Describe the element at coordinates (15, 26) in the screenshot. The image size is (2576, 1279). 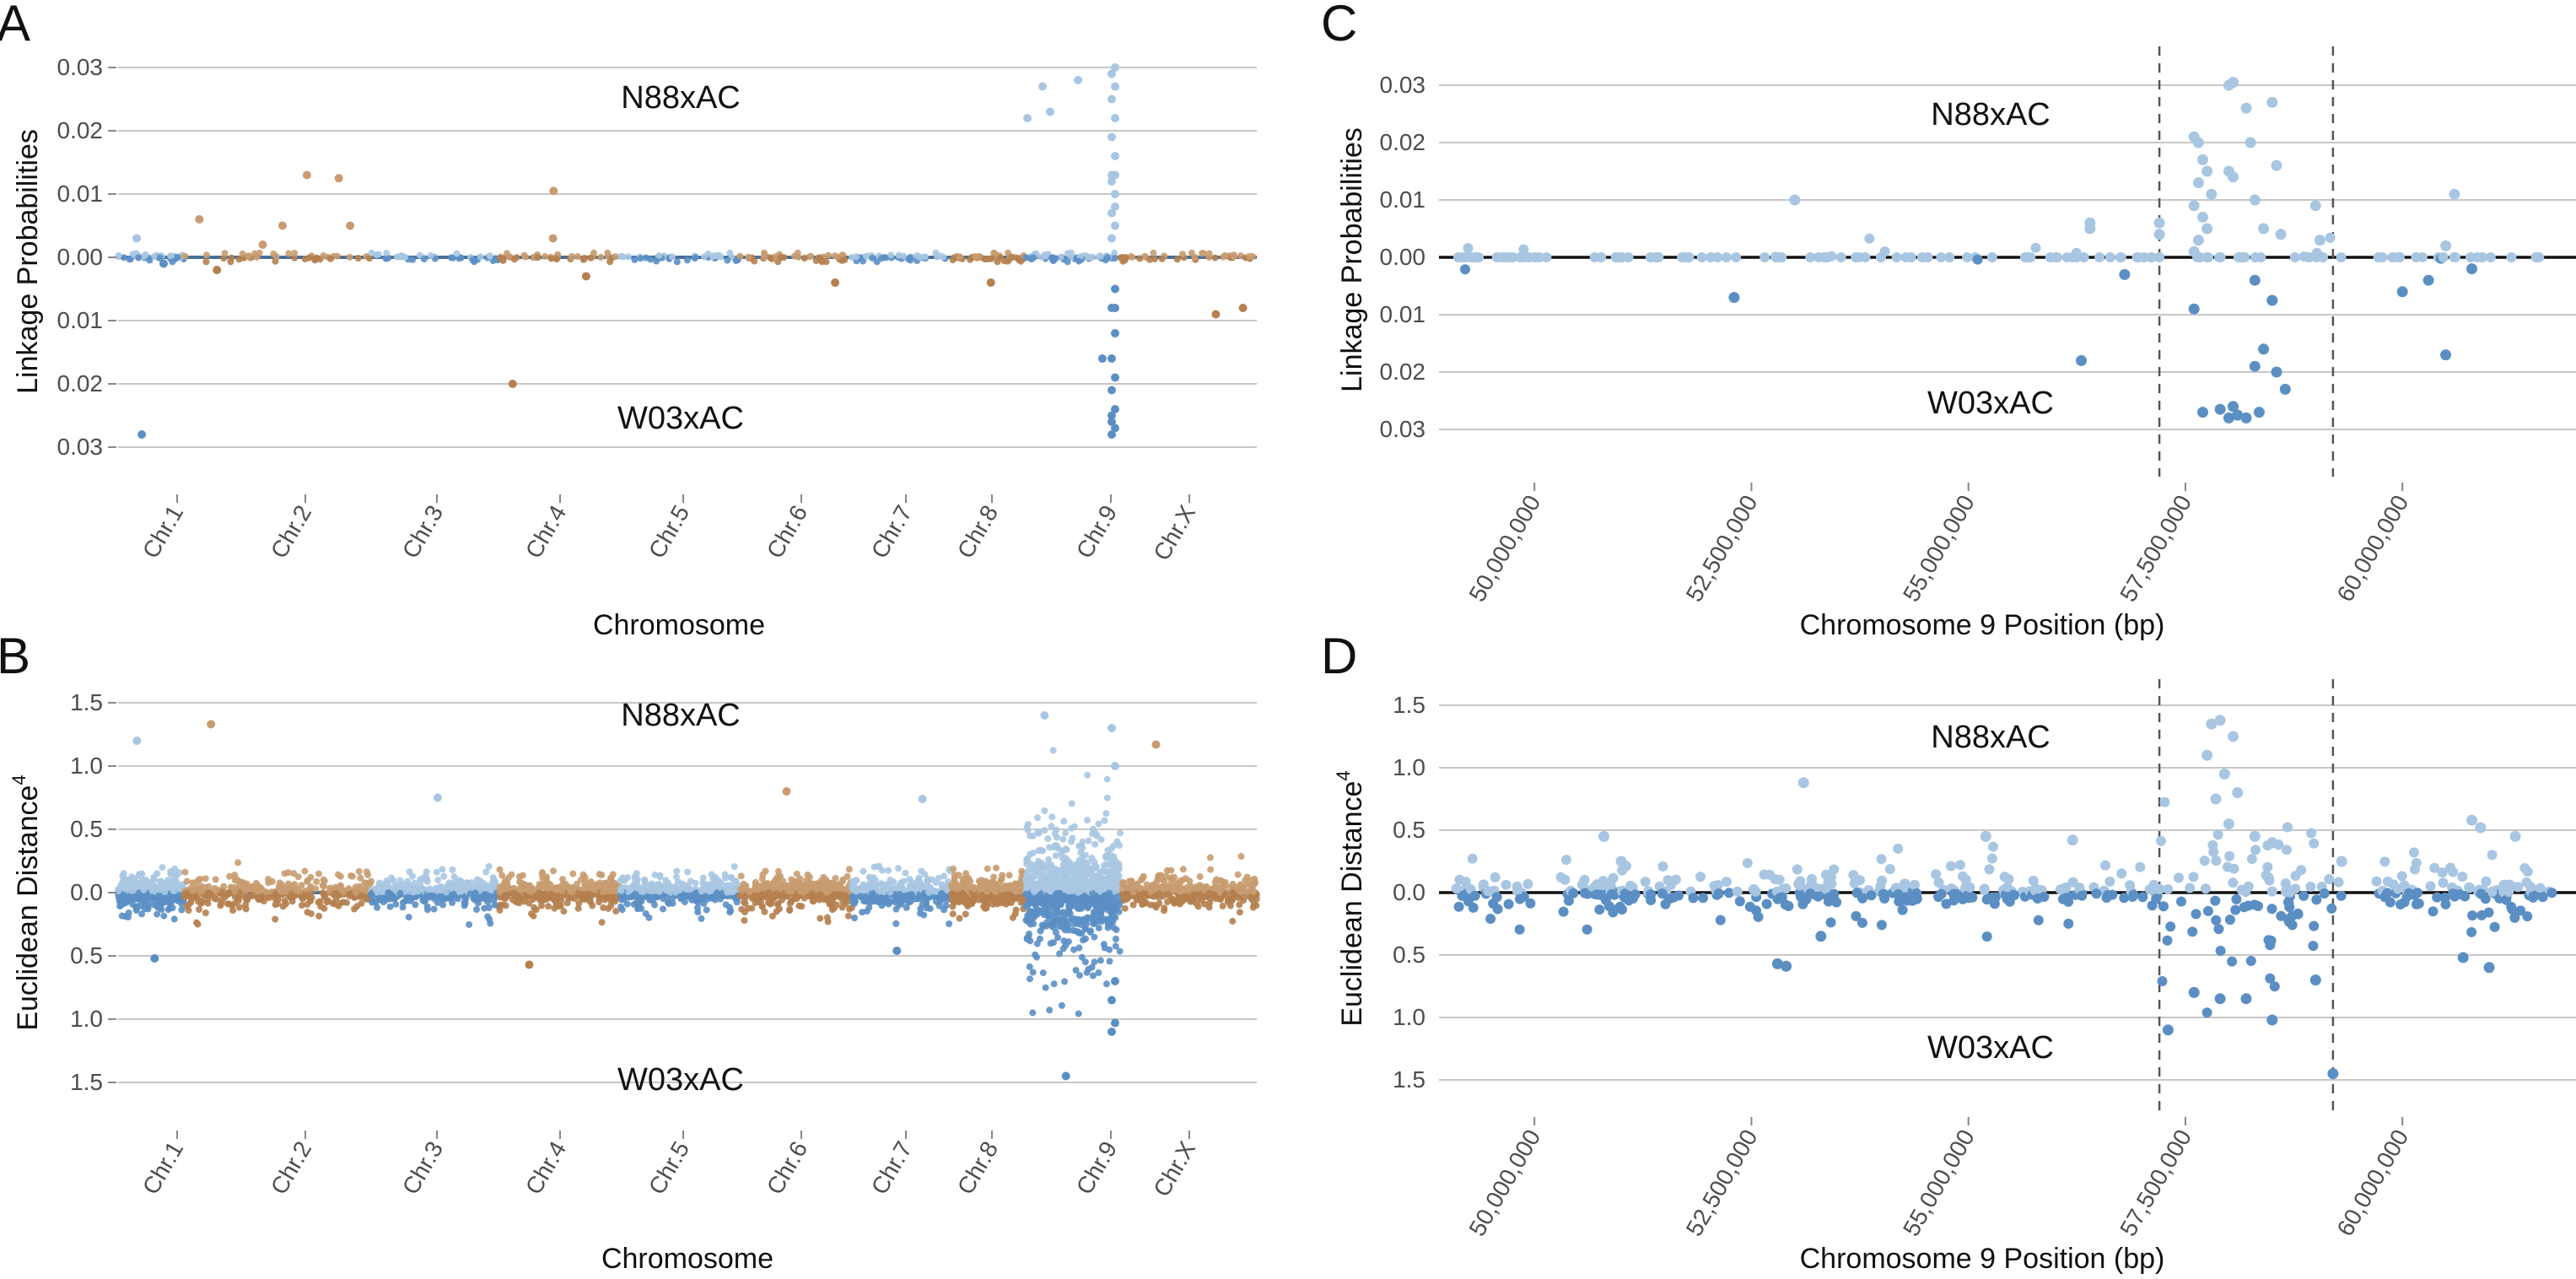
I see `panel-letter-a: A` at that location.